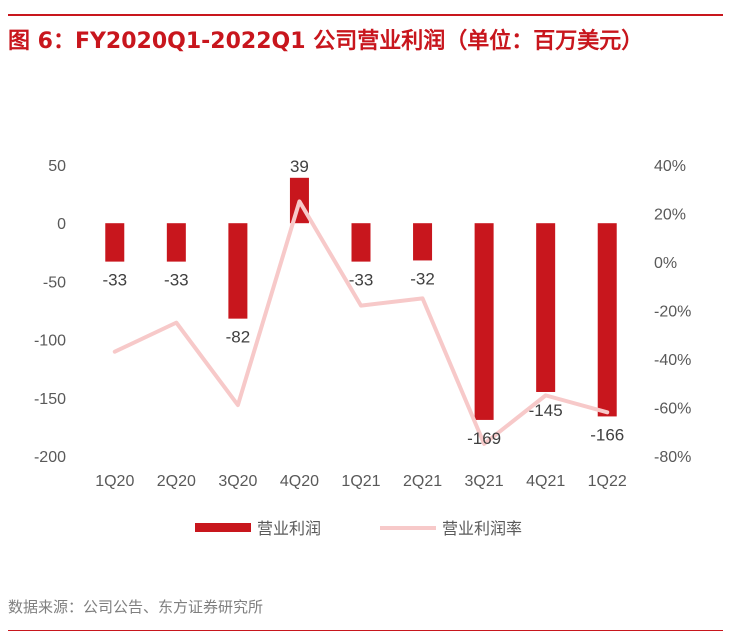  I want to click on bar-1Q20, so click(115, 242).